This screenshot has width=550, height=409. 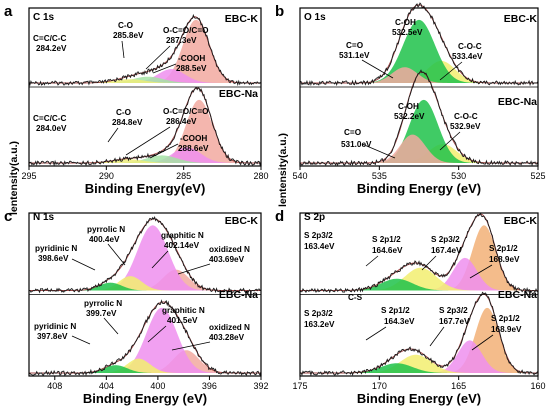 I want to click on panel-letter-c: c, so click(x=8, y=216).